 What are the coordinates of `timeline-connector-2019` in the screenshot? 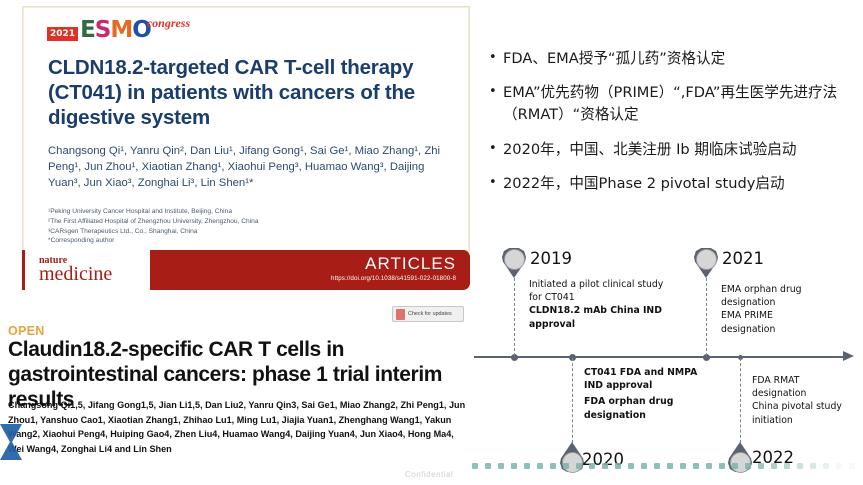 It's located at (514, 317).